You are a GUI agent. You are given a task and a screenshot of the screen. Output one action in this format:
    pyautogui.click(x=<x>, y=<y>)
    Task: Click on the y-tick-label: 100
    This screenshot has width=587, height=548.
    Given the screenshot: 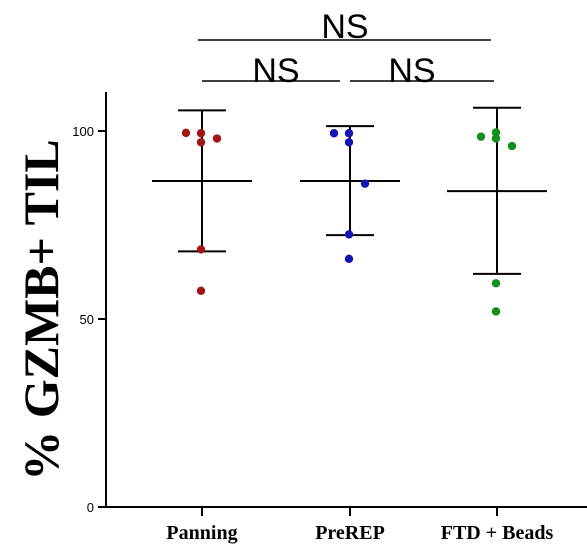 What is the action you would take?
    pyautogui.click(x=83, y=131)
    